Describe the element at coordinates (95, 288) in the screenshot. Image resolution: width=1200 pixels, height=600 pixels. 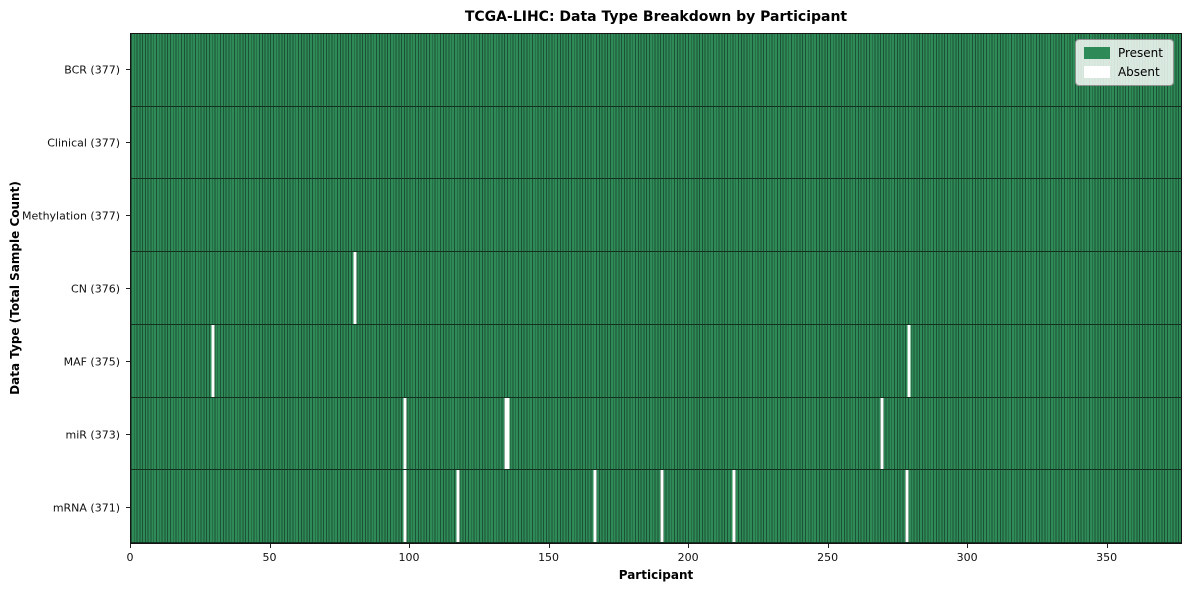
I see `ytick-label-cn: CN (376)` at that location.